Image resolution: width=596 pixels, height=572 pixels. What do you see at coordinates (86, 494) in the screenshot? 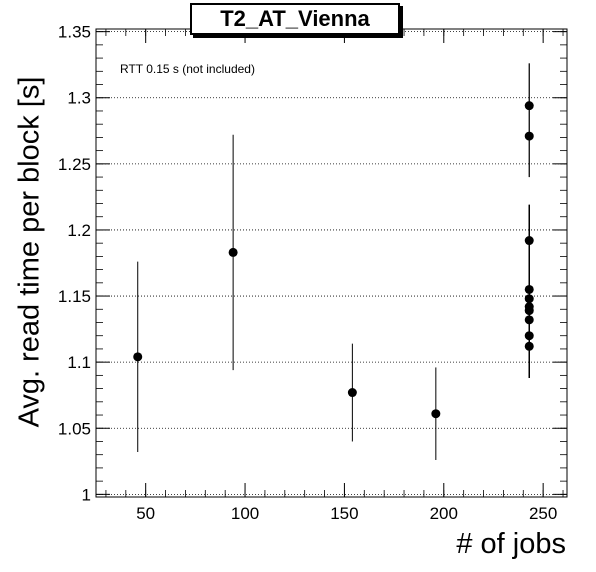
I see `y-tick-label: 1` at bounding box center [86, 494].